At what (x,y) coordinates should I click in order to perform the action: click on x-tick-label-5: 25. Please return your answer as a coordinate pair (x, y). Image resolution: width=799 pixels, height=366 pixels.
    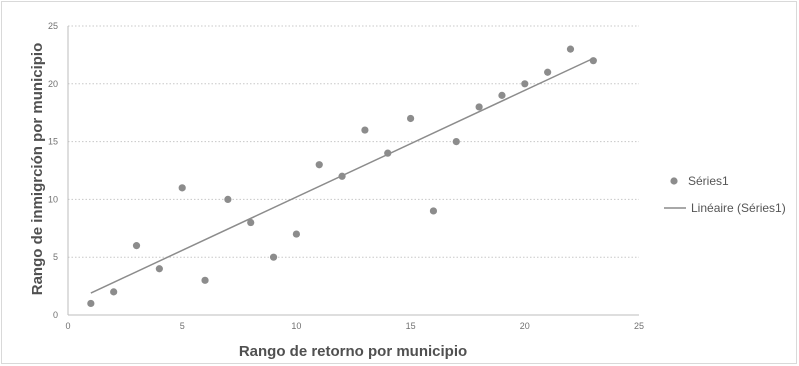
    Looking at the image, I should click on (639, 326).